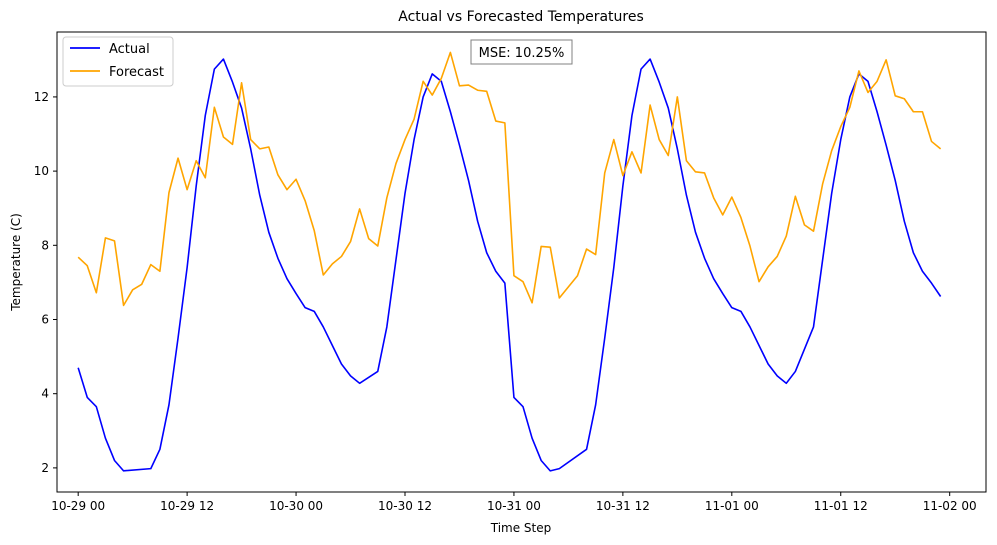  What do you see at coordinates (136, 72) in the screenshot?
I see `legend-label-forecast: Forecast` at bounding box center [136, 72].